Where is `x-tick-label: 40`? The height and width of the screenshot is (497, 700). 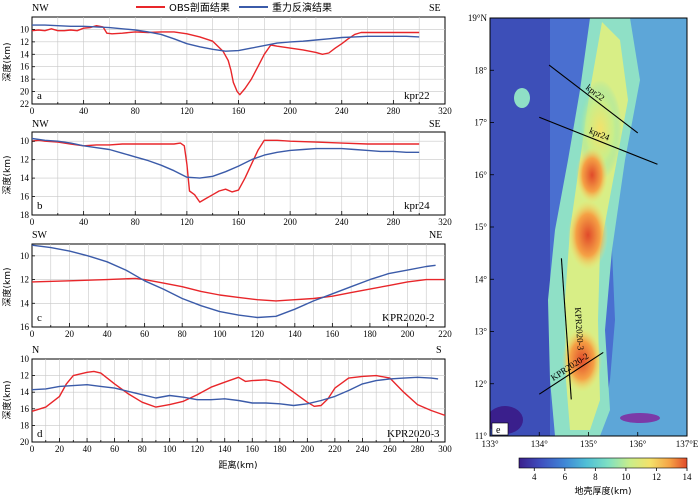
x-tick-label: 40 is located at coordinates (88, 449).